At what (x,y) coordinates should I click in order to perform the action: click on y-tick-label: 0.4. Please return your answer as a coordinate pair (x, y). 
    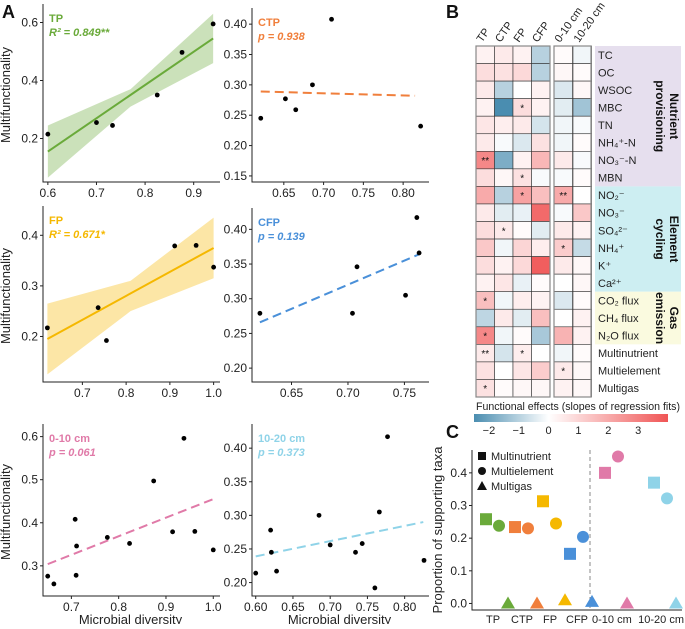
    Looking at the image, I should click on (458, 473).